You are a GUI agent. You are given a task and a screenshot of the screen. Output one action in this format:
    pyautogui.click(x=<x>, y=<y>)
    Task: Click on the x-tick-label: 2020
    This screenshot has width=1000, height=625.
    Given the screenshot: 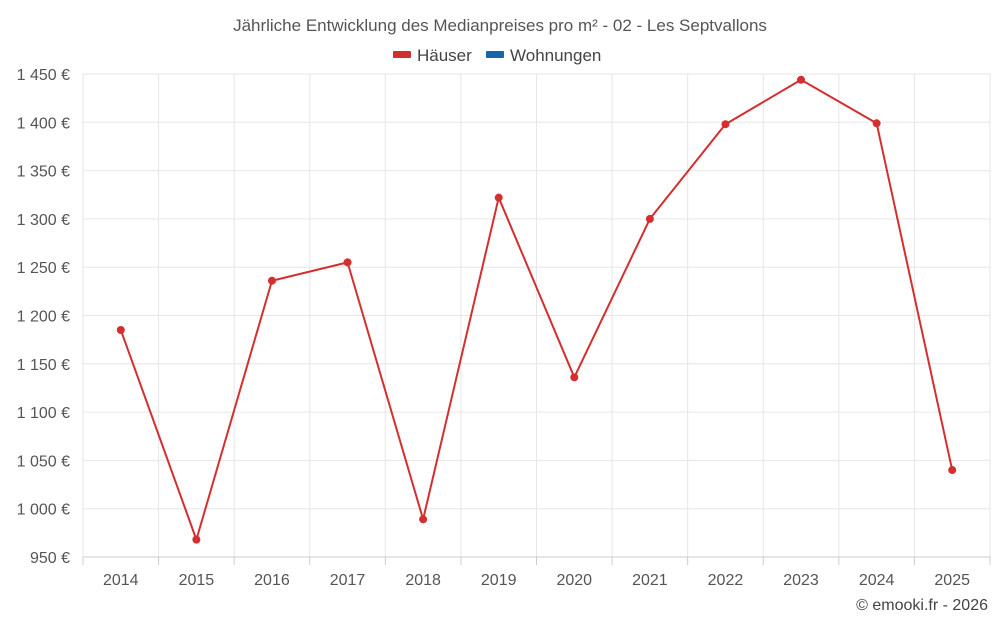 What is the action you would take?
    pyautogui.click(x=574, y=580)
    